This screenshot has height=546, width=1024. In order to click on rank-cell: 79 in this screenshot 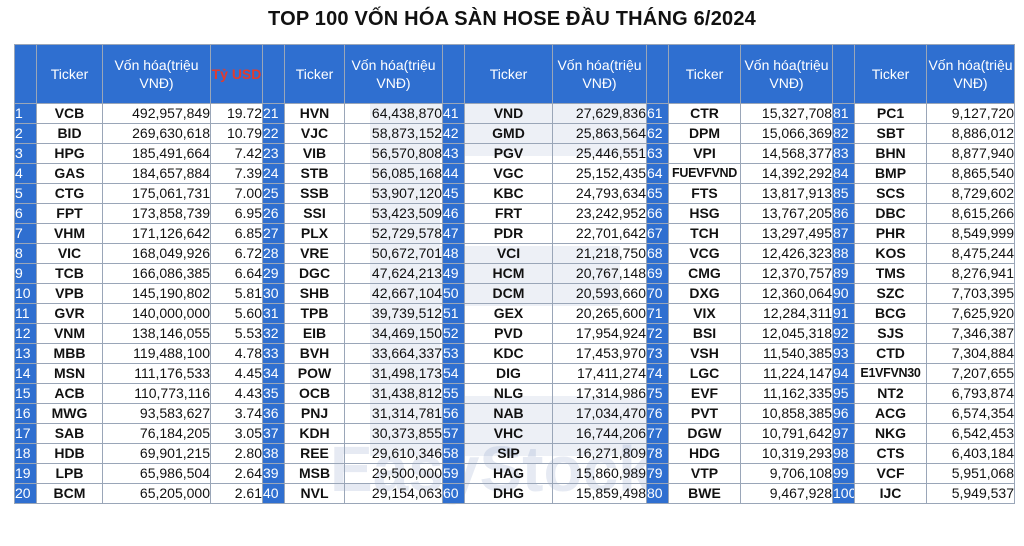, I will do `click(657, 473)`.